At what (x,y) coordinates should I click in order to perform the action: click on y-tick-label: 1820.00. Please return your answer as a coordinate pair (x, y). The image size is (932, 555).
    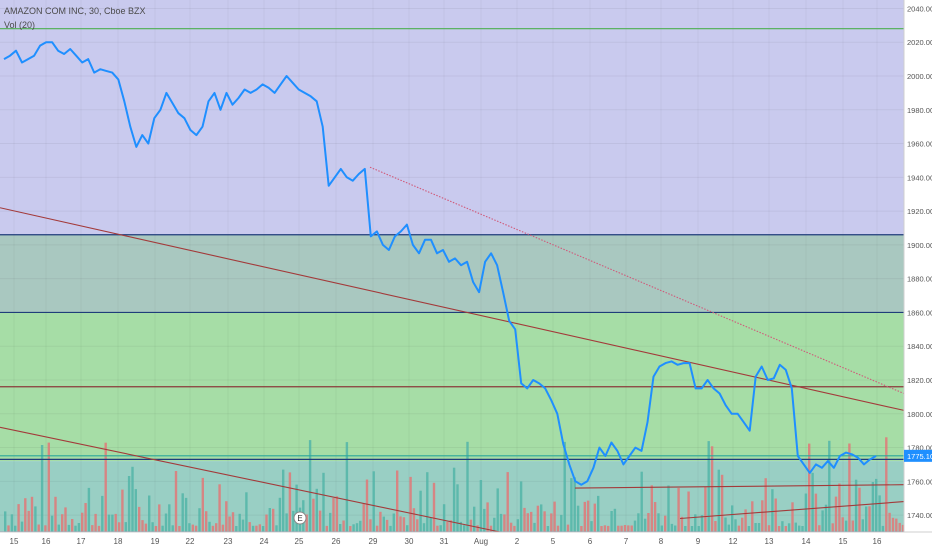
    Looking at the image, I should click on (919, 380).